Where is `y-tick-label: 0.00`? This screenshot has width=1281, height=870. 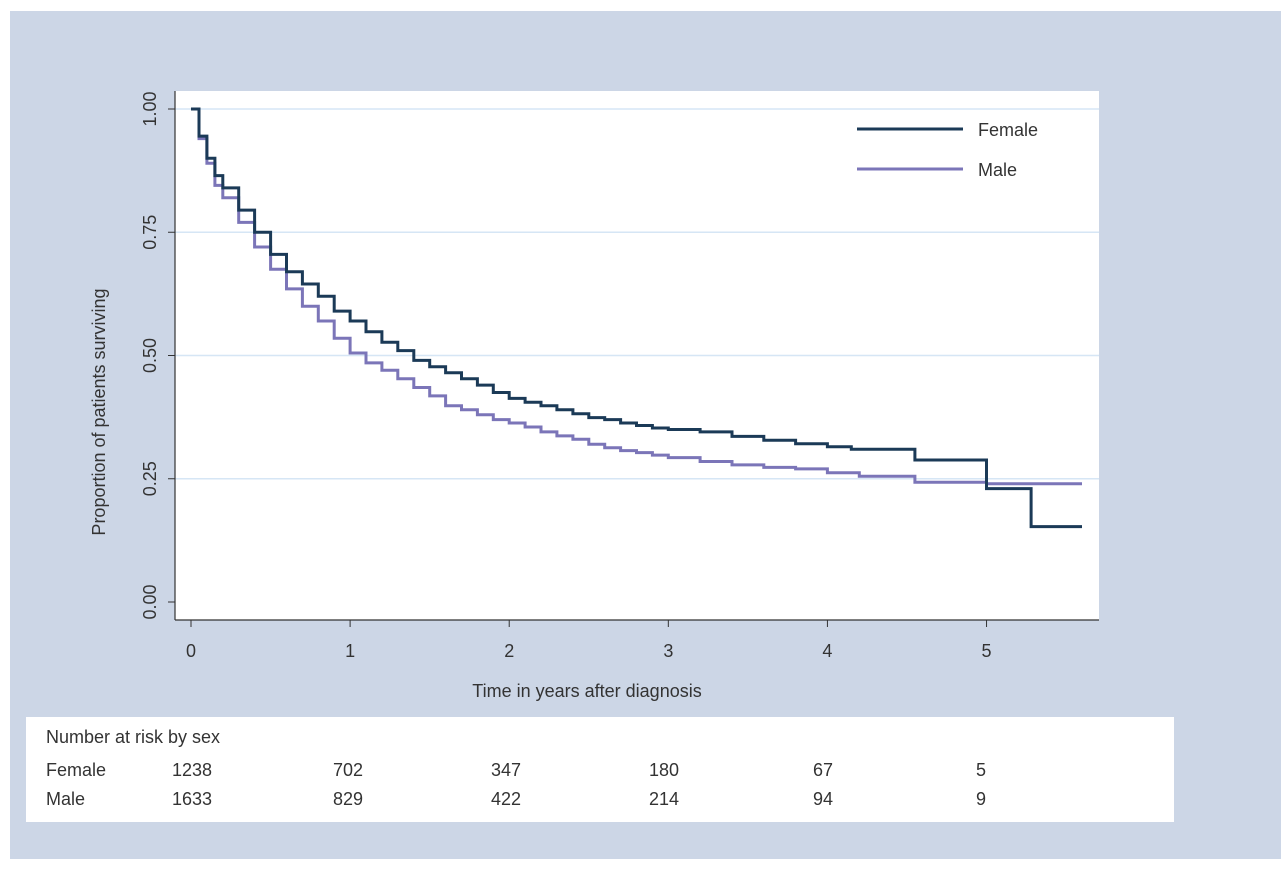
y-tick-label: 0.00 is located at coordinates (150, 601).